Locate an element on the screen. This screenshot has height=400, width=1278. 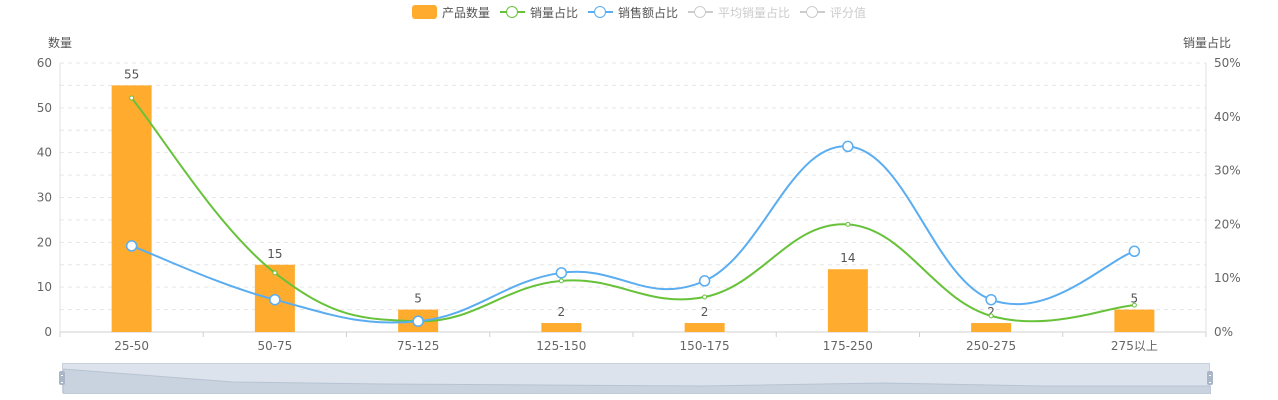
legend-item-1: 销量占比 is located at coordinates (538, 12).